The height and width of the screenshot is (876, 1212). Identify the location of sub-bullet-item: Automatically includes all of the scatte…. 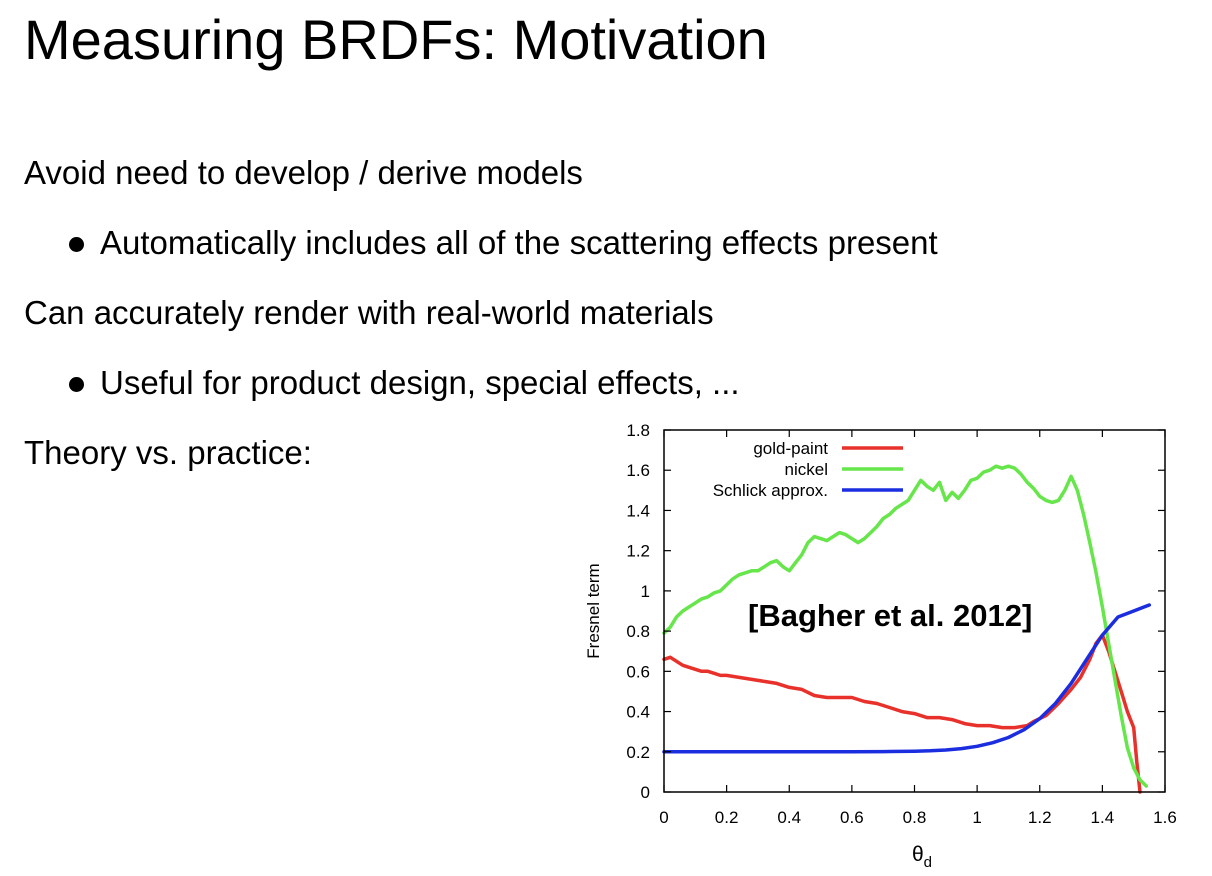
(481, 253).